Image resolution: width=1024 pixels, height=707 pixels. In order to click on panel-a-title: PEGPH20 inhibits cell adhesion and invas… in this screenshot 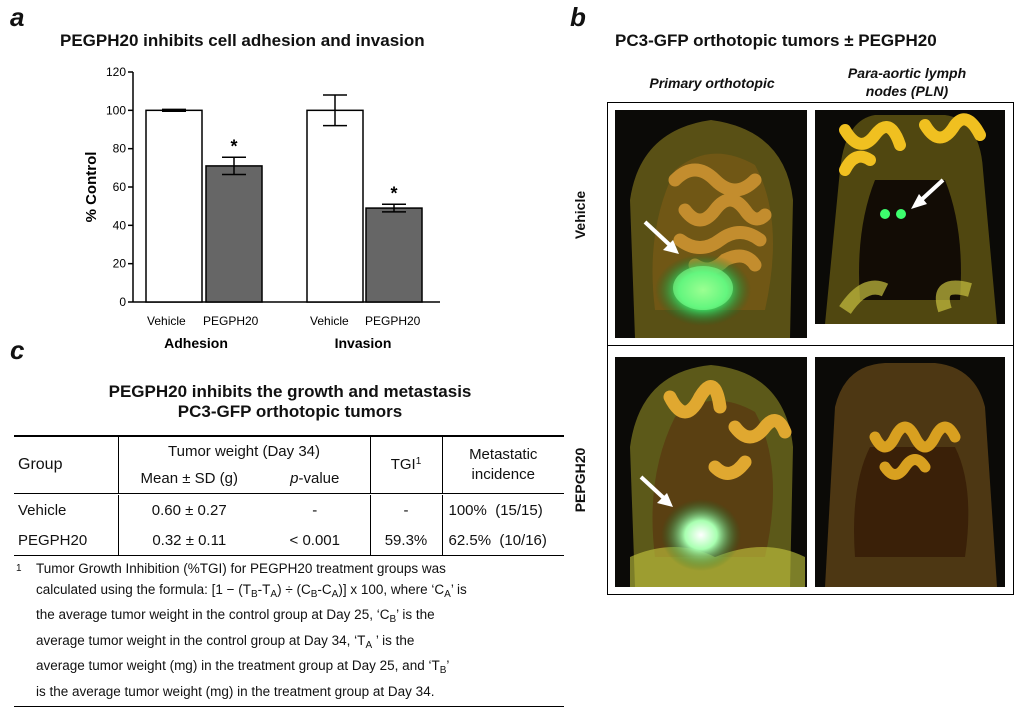, I will do `click(242, 40)`.